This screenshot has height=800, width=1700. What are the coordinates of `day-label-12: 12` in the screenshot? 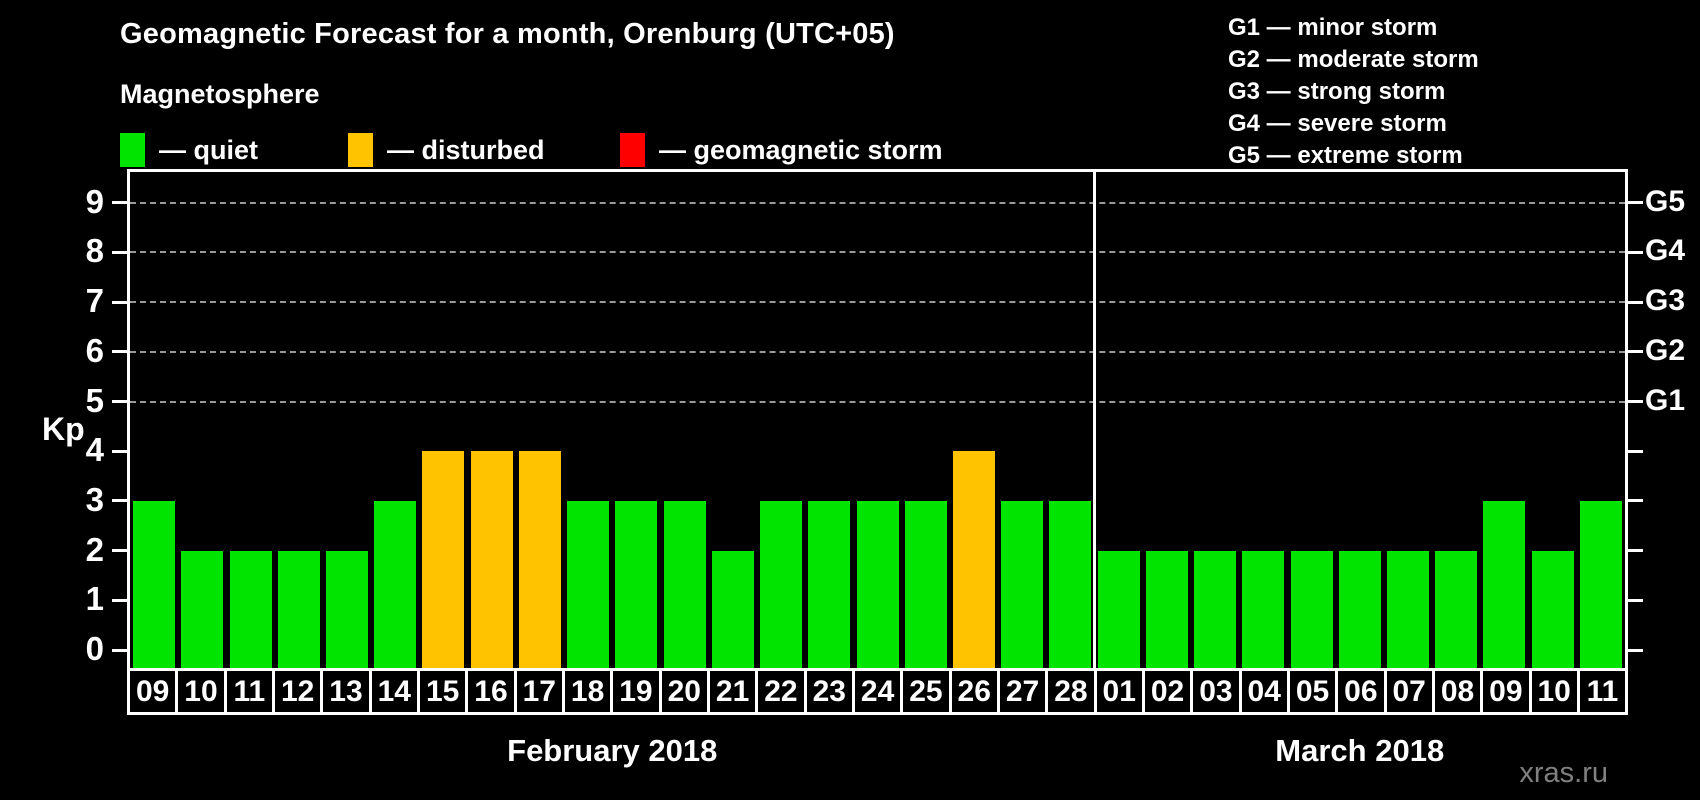 It's located at (297, 691).